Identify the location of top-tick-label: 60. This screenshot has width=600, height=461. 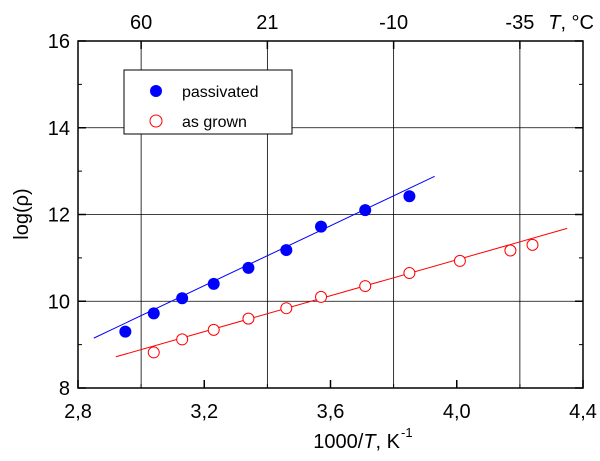
(141, 23).